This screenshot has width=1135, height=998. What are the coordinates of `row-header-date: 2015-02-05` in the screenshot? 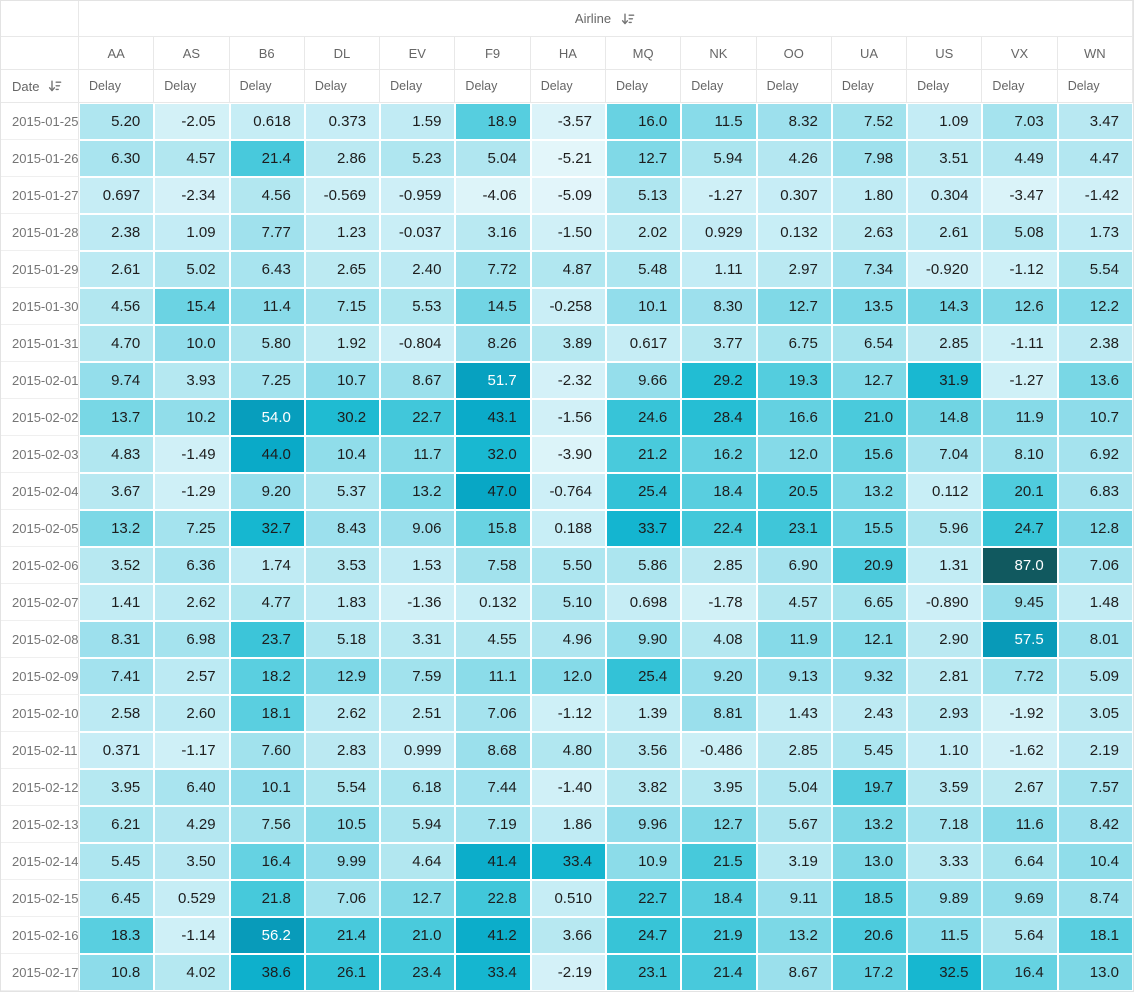 It's located at (40, 528).